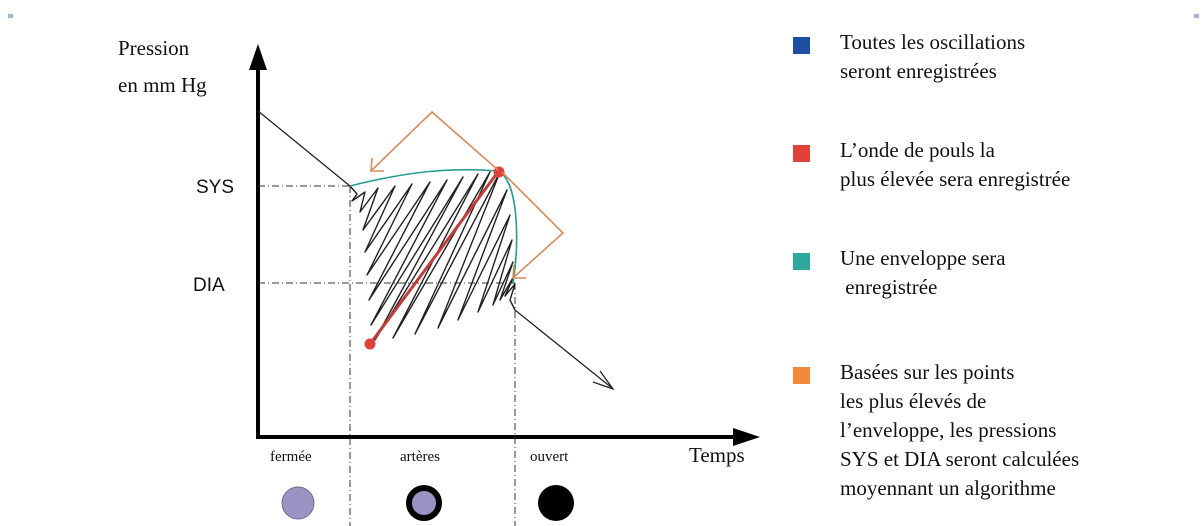 This screenshot has height=526, width=1203. What do you see at coordinates (377, 164) in the screenshot?
I see `calc-arrow-upper-head` at bounding box center [377, 164].